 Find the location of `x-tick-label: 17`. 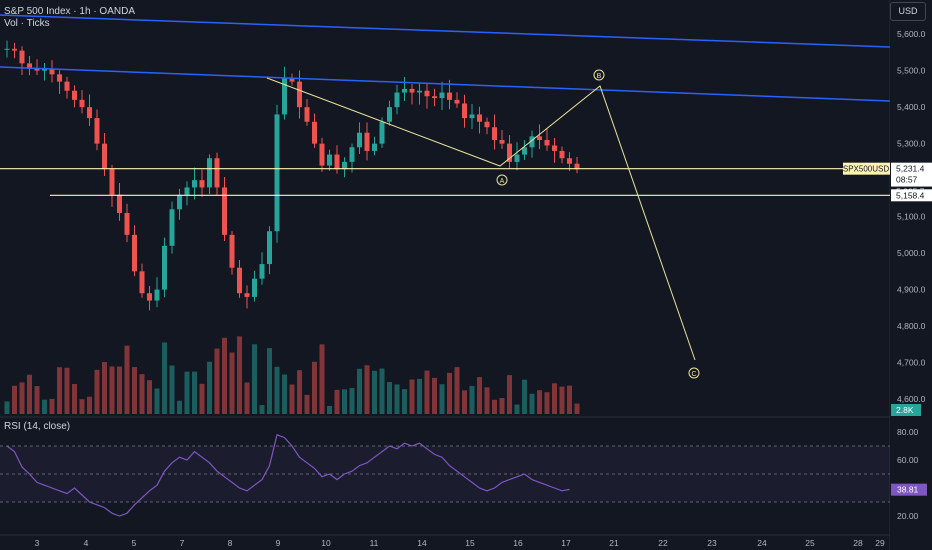

x-tick-label: 17 is located at coordinates (566, 543).